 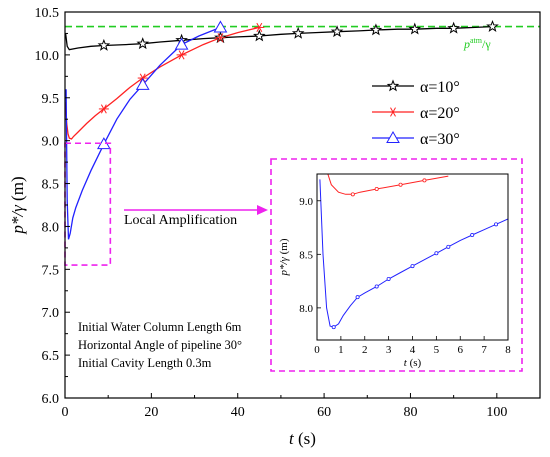 I want to click on inset-x-tick-label: 8, so click(x=508, y=350).